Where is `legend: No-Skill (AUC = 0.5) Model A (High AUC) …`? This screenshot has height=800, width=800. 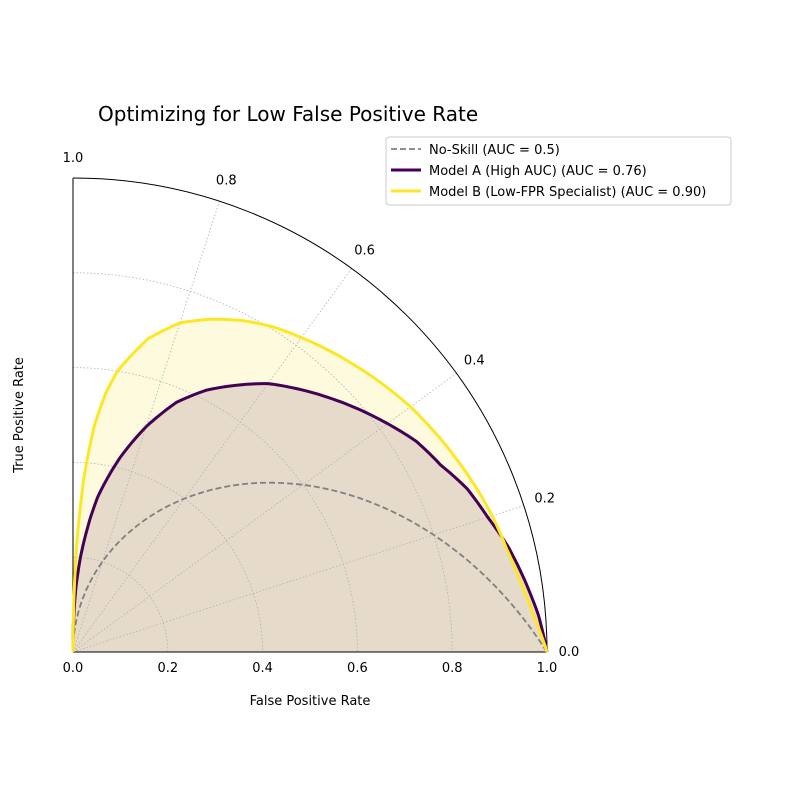 legend: No-Skill (AUC = 0.5) Model A (High AUC) … is located at coordinates (558, 171).